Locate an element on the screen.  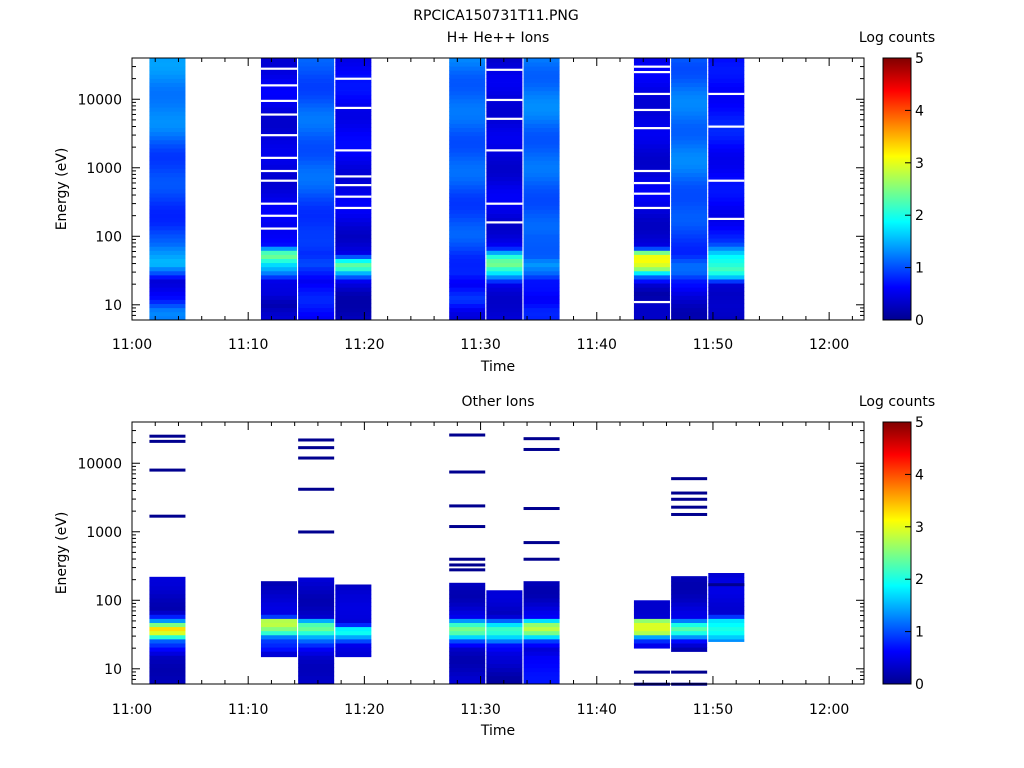
panel-title: H+ He++ Ions is located at coordinates (498, 38).